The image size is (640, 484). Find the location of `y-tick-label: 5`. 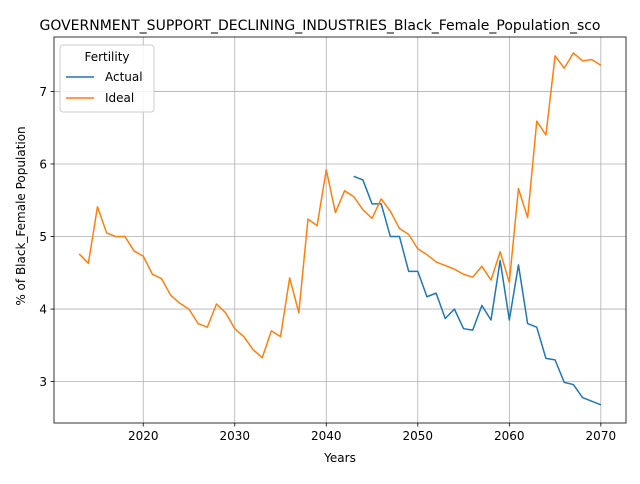

y-tick-label: 5 is located at coordinates (43, 237).